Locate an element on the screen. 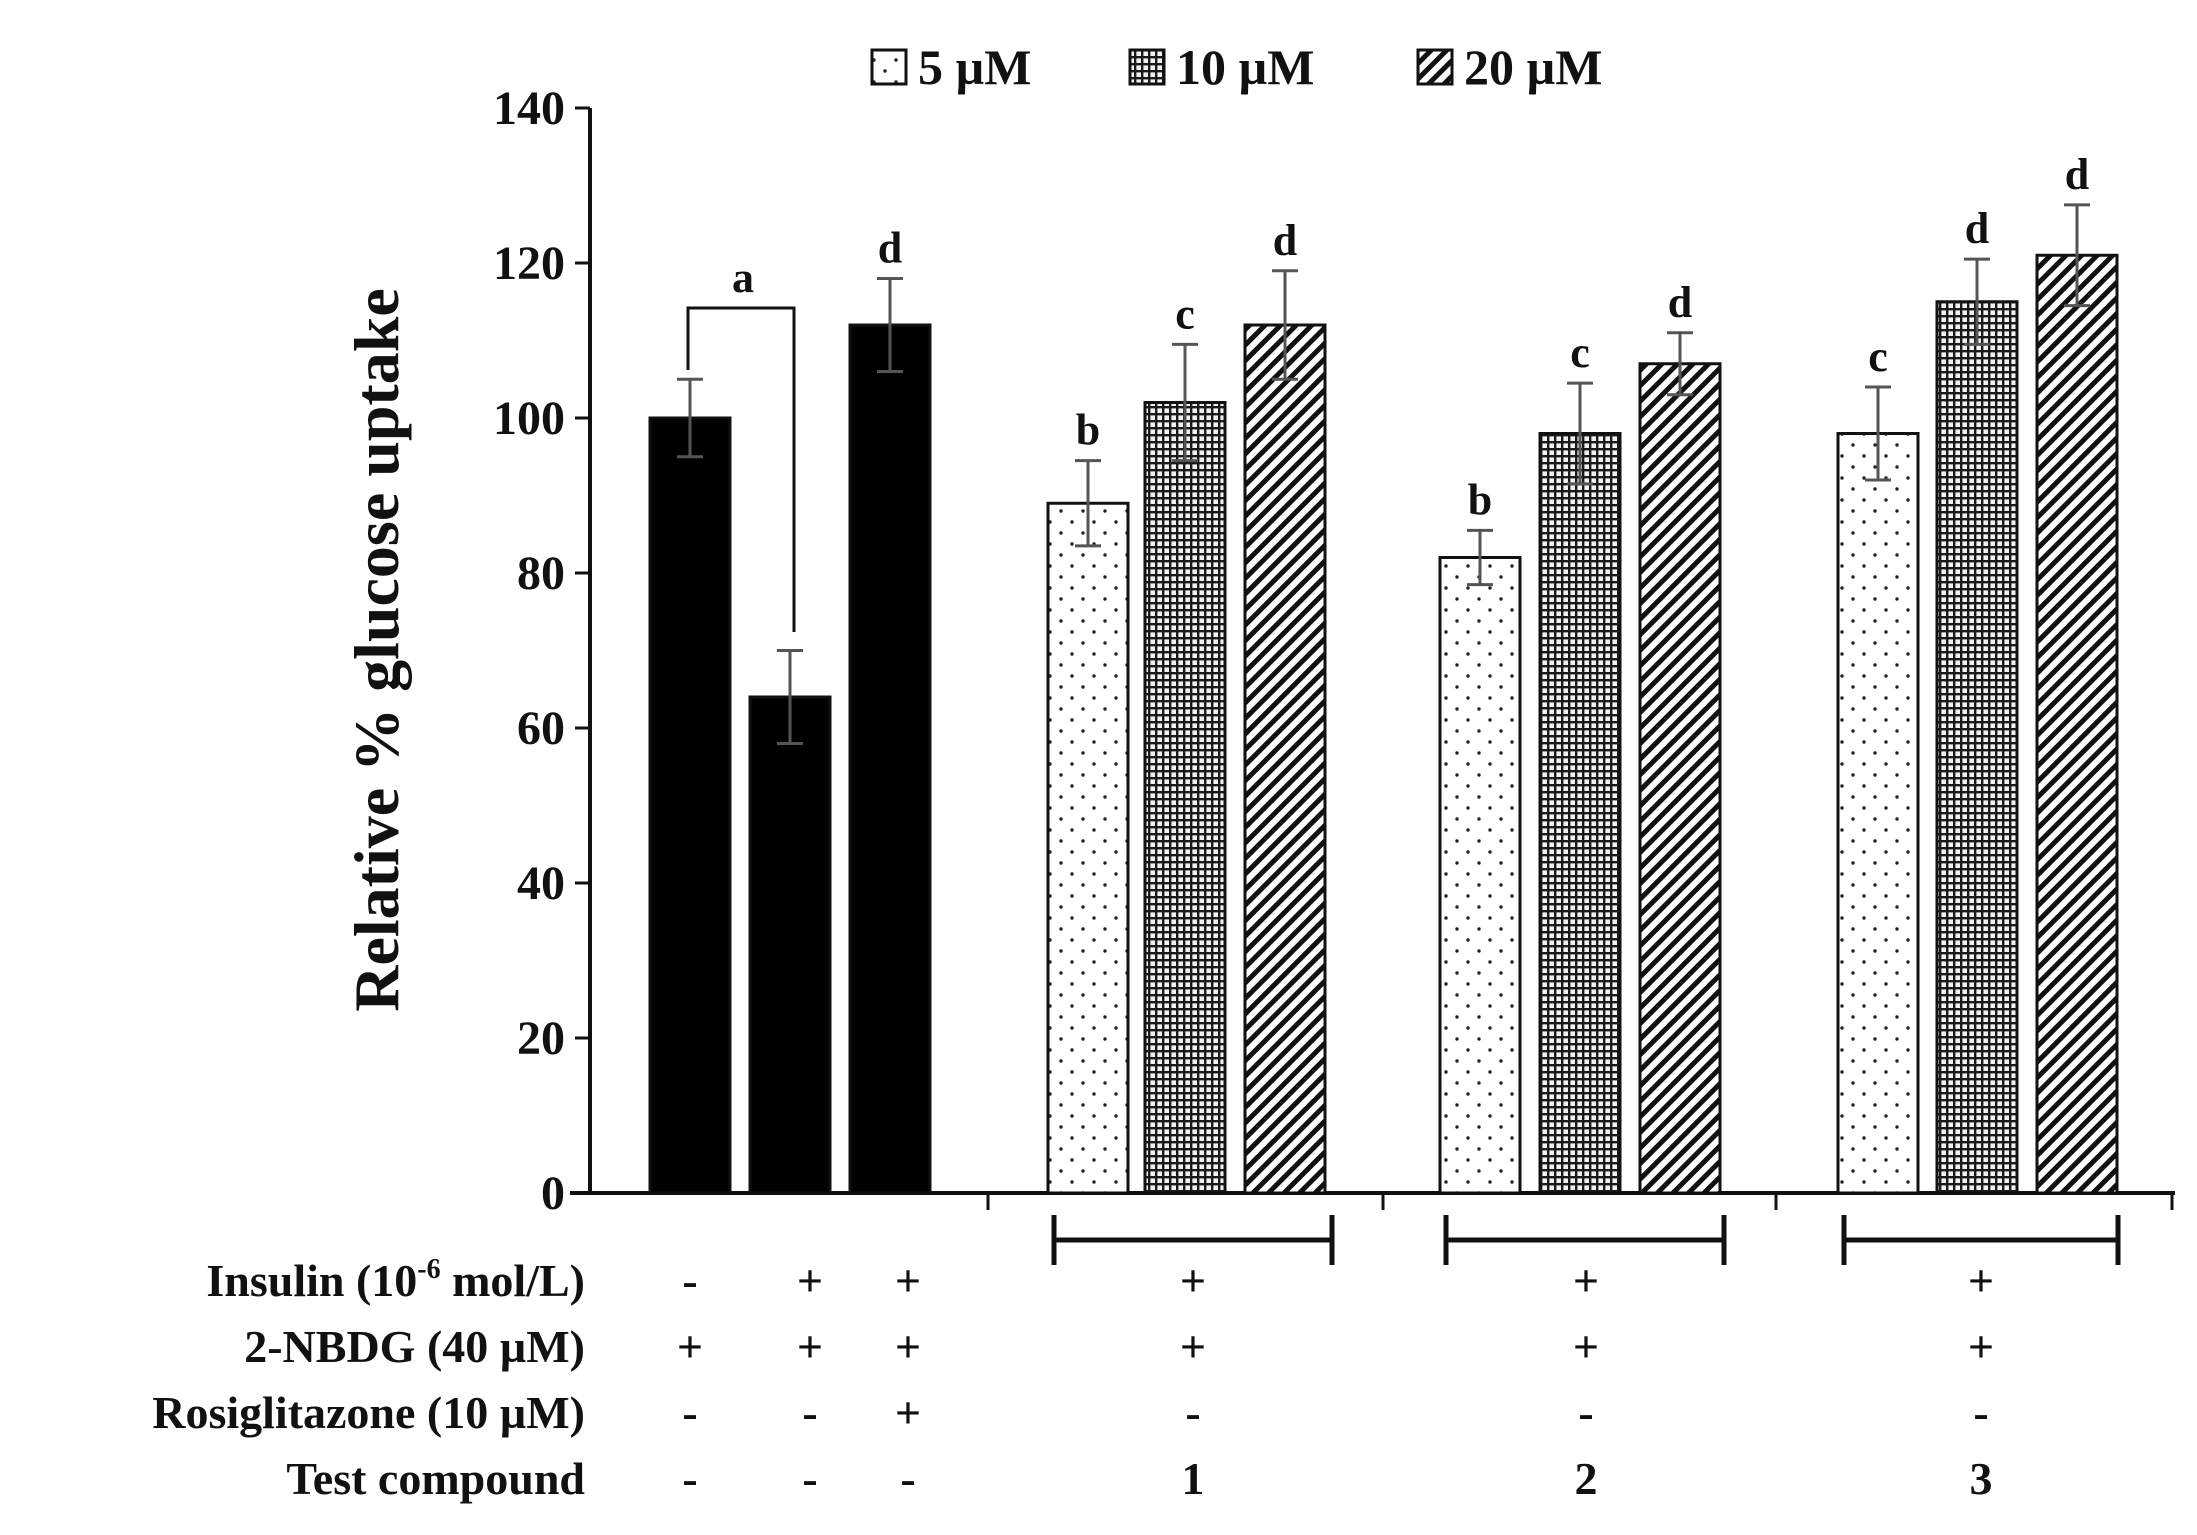 The height and width of the screenshot is (1535, 2197). condition-label-insulin: Insulin (10-6 mol/L) is located at coordinates (395, 1280).